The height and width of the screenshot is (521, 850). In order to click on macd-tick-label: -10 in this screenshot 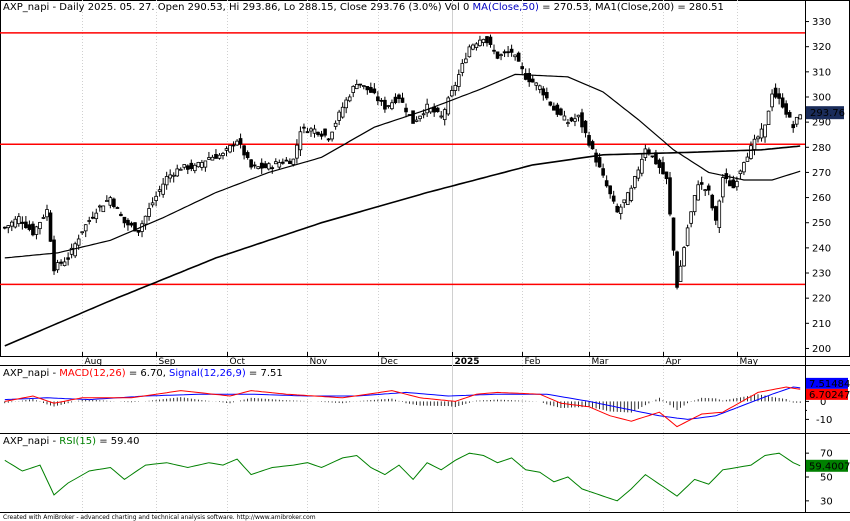, I will do `click(824, 420)`.